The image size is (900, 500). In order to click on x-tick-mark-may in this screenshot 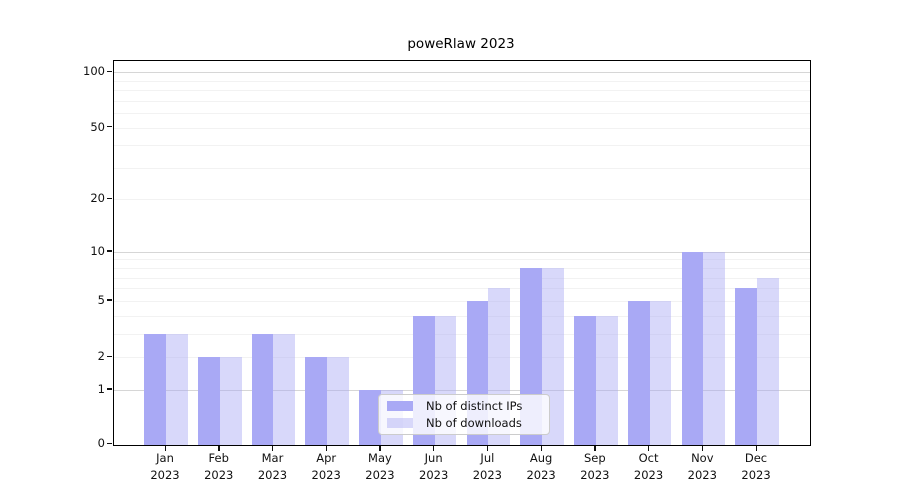, I will do `click(380, 448)`.